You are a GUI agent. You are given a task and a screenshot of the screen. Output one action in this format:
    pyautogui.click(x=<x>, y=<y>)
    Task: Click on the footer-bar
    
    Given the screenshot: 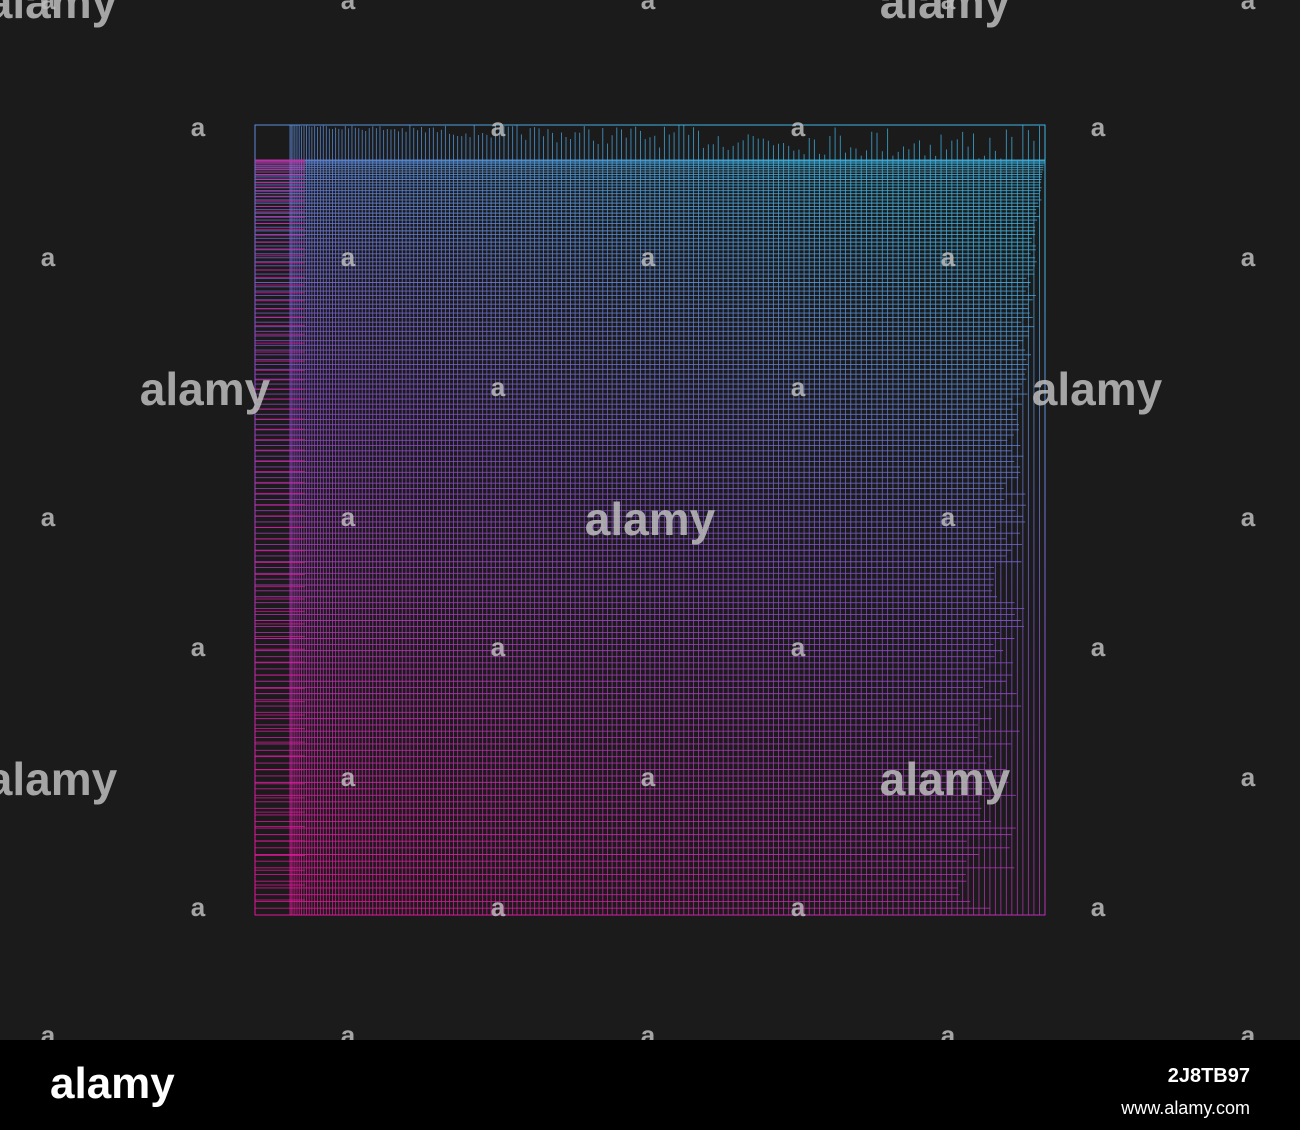 What is the action you would take?
    pyautogui.click(x=650, y=1085)
    